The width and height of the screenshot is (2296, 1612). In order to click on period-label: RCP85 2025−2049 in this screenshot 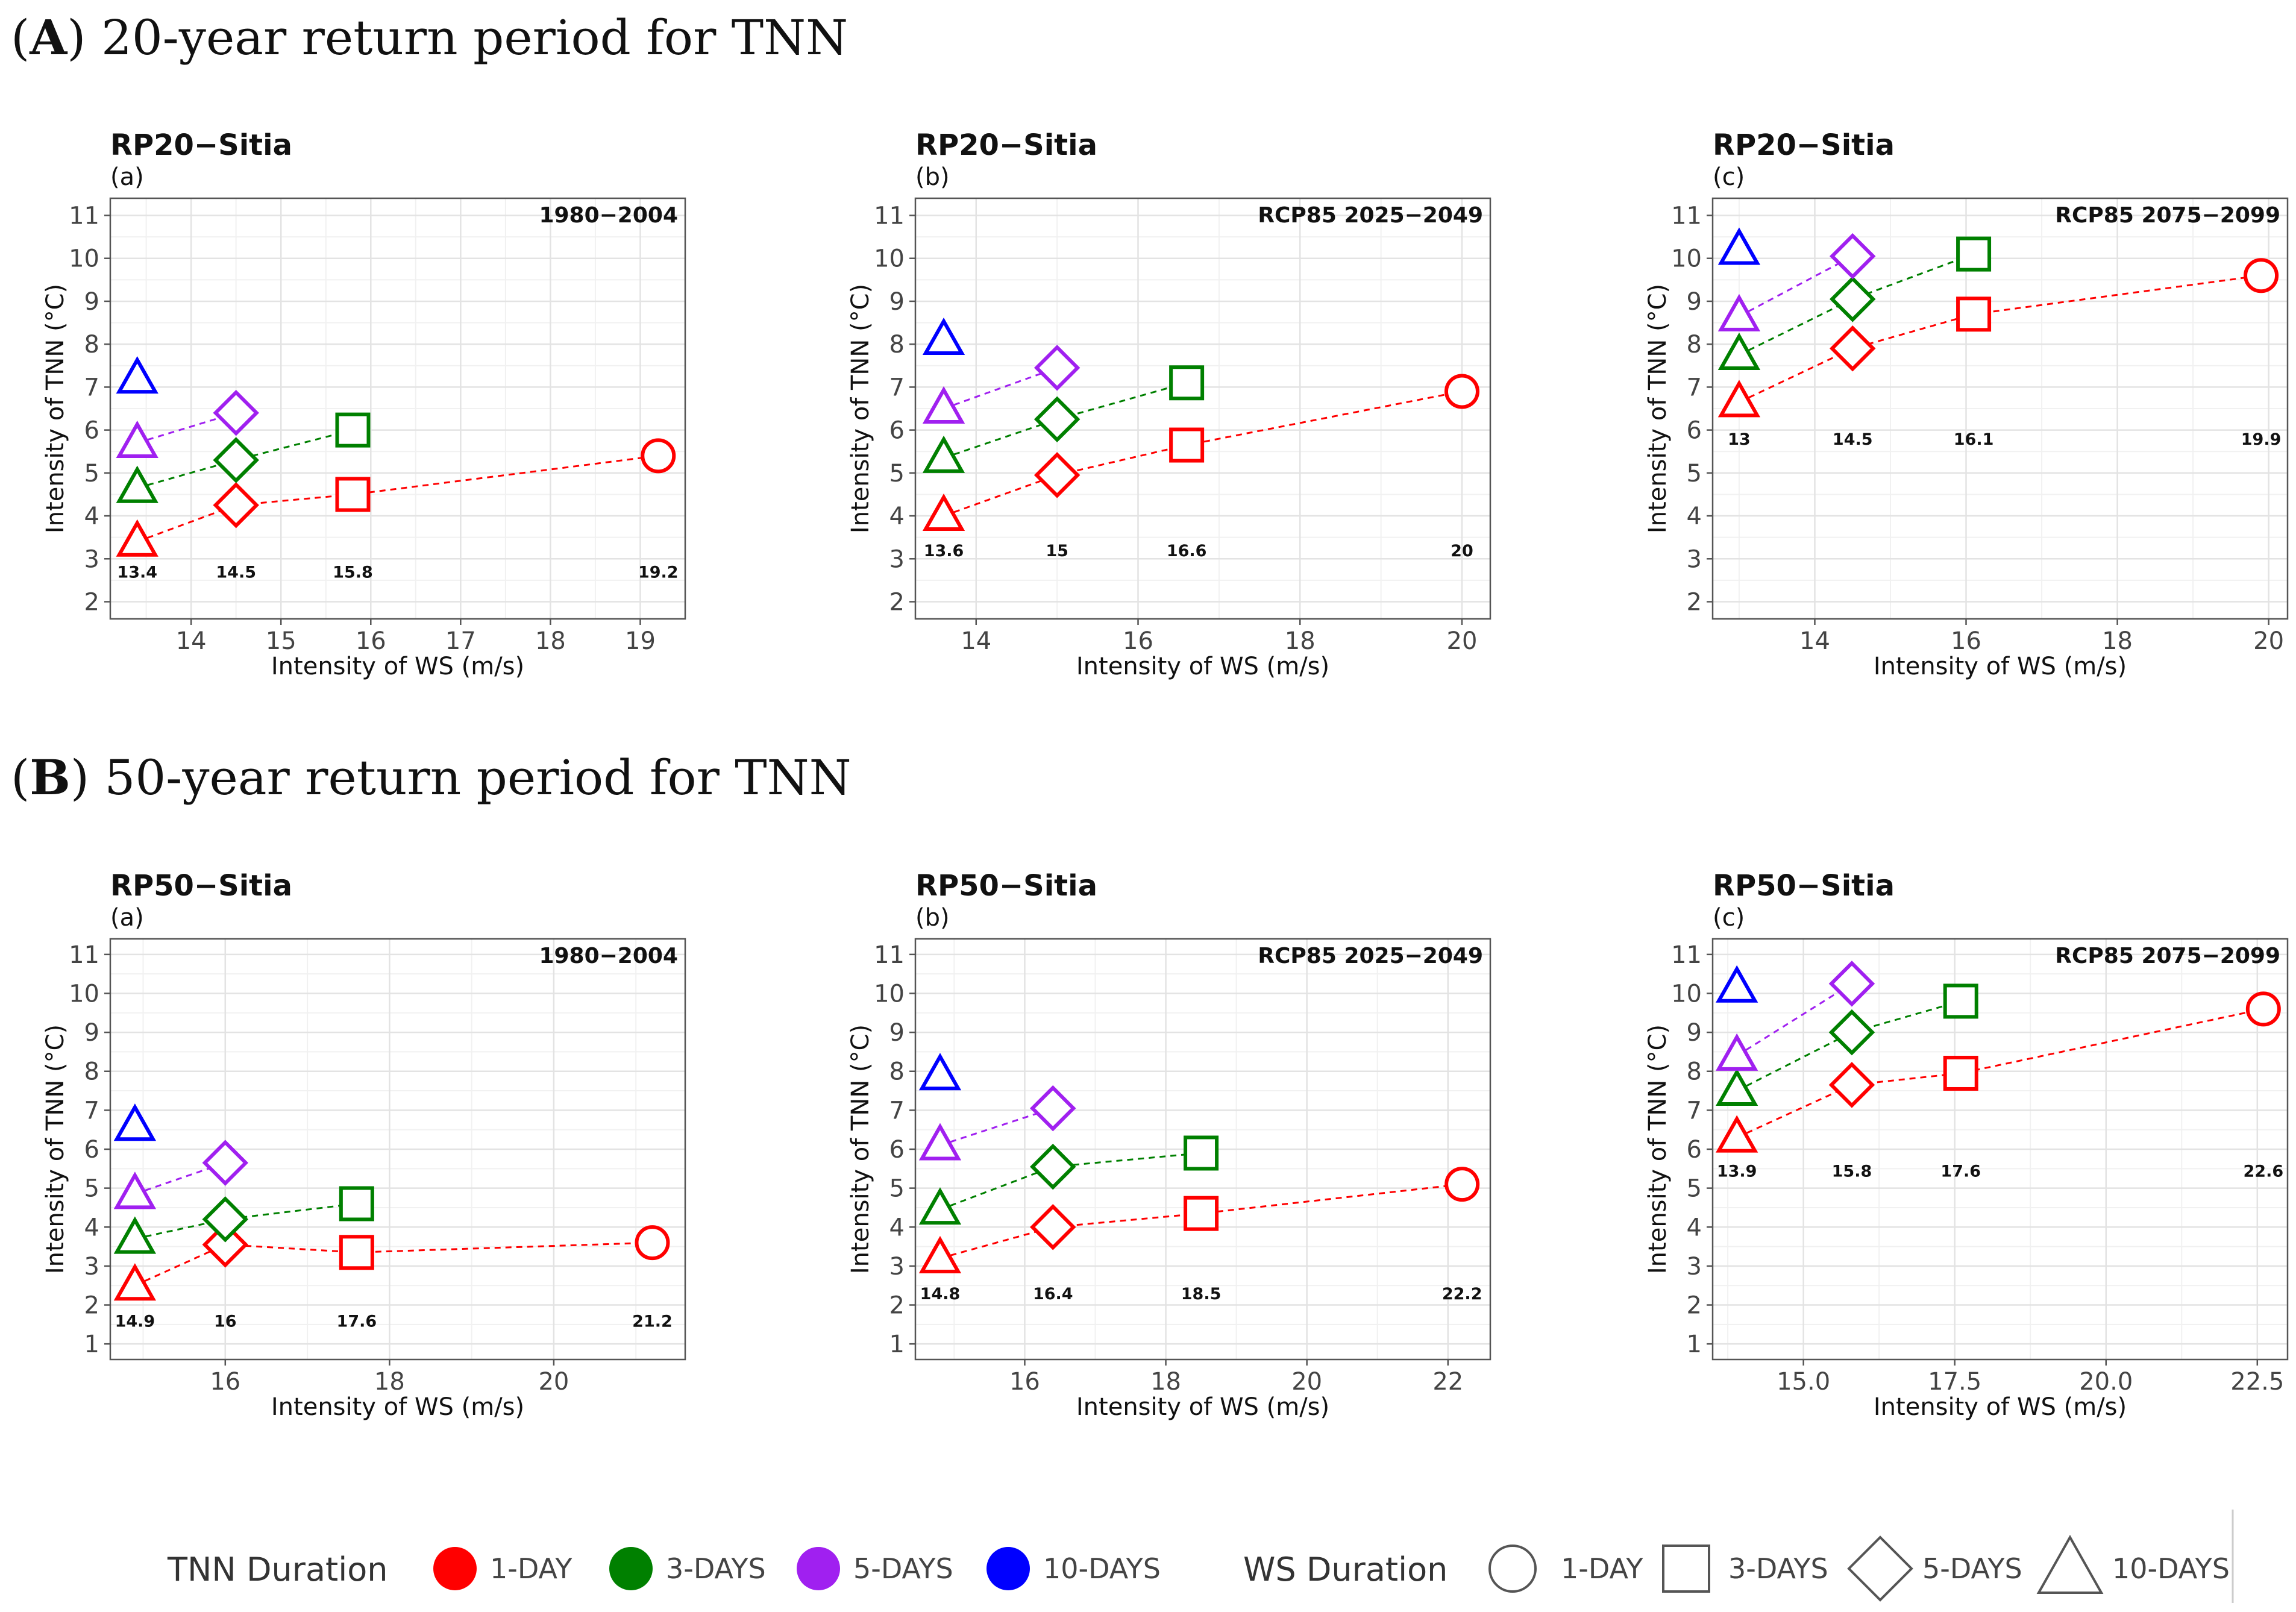, I will do `click(1371, 215)`.